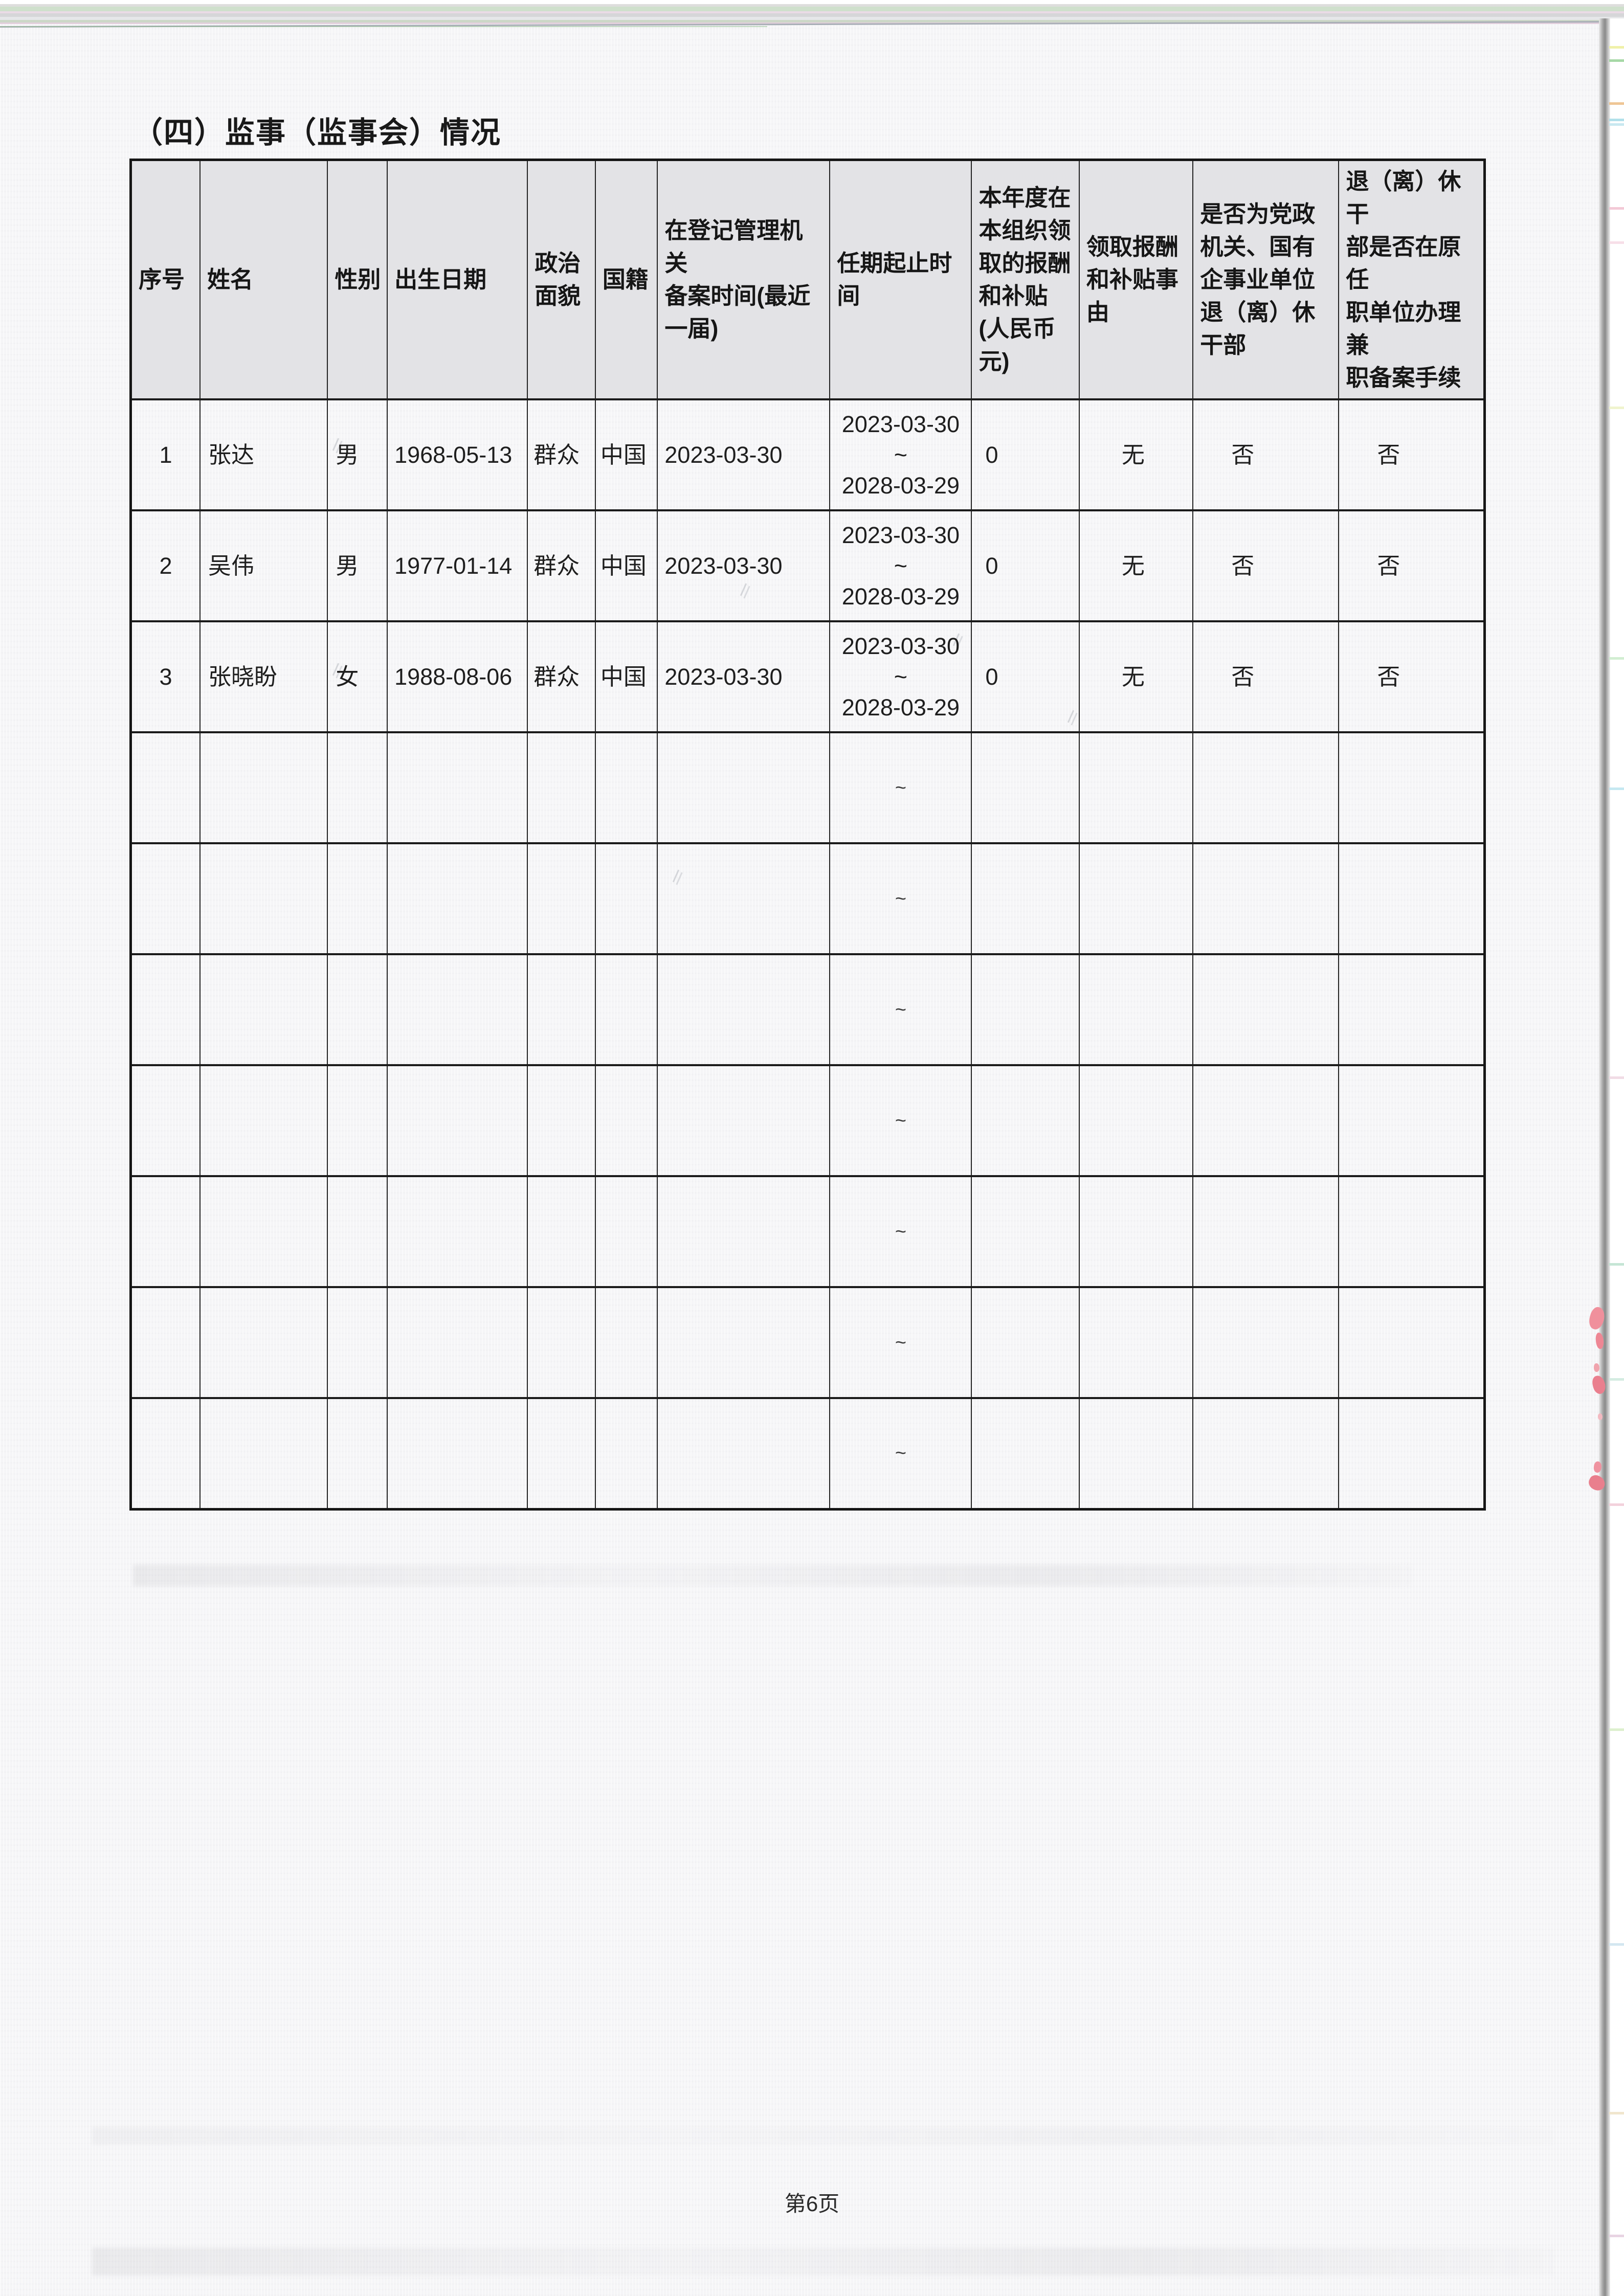  I want to click on page-number: 第6页, so click(812, 2204).